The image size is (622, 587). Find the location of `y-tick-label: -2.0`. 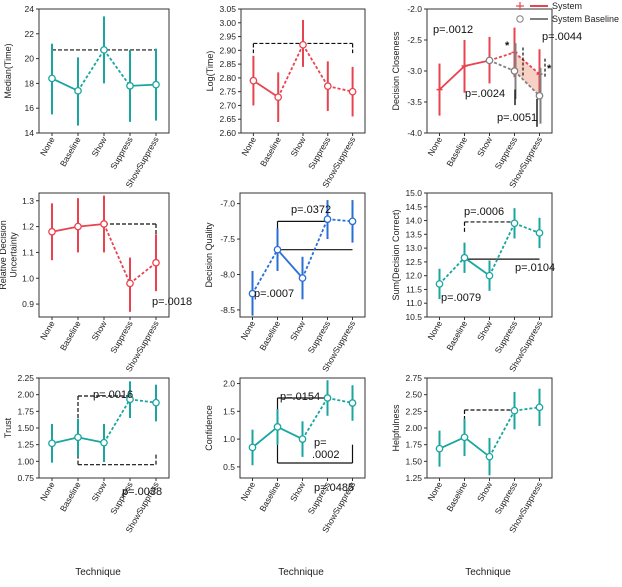

y-tick-label: -2.0 is located at coordinates (414, 9).